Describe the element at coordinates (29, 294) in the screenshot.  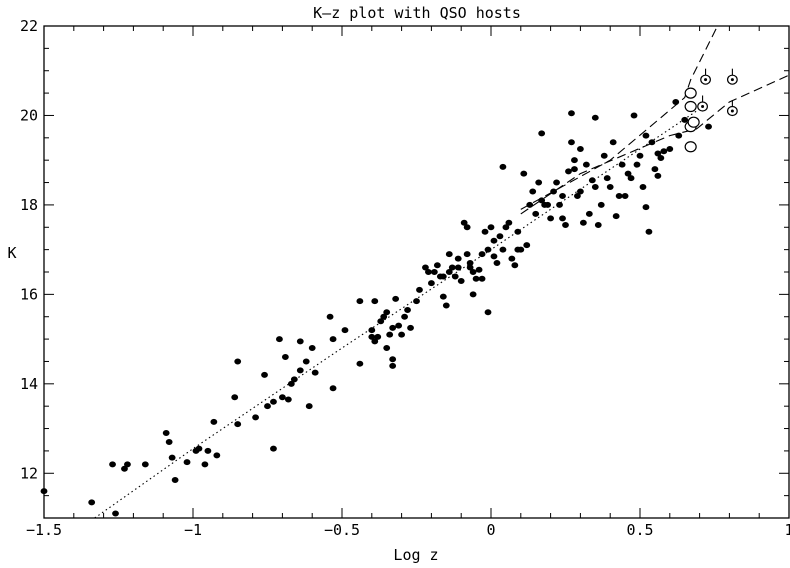
I see `y-tick-label: 16` at that location.